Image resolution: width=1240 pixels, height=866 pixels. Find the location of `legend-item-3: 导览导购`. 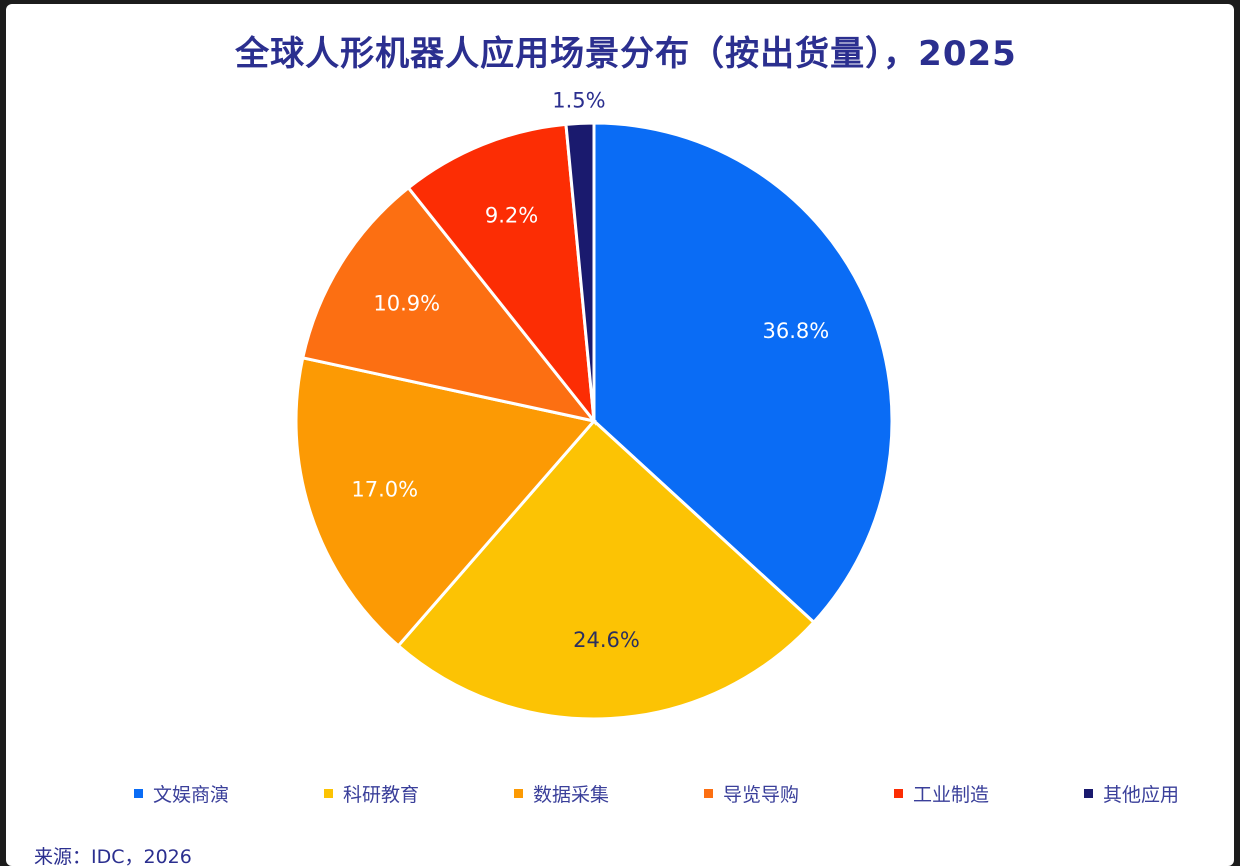

legend-item-3: 导览导购 is located at coordinates (799, 793).